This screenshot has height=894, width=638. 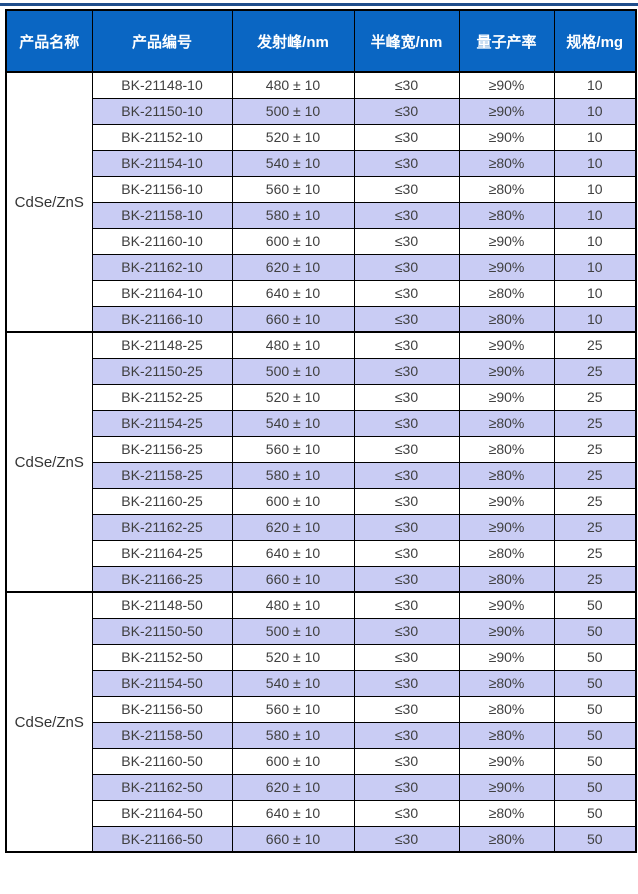 What do you see at coordinates (162, 111) in the screenshot?
I see `product-code-cell: BK-21150-10` at bounding box center [162, 111].